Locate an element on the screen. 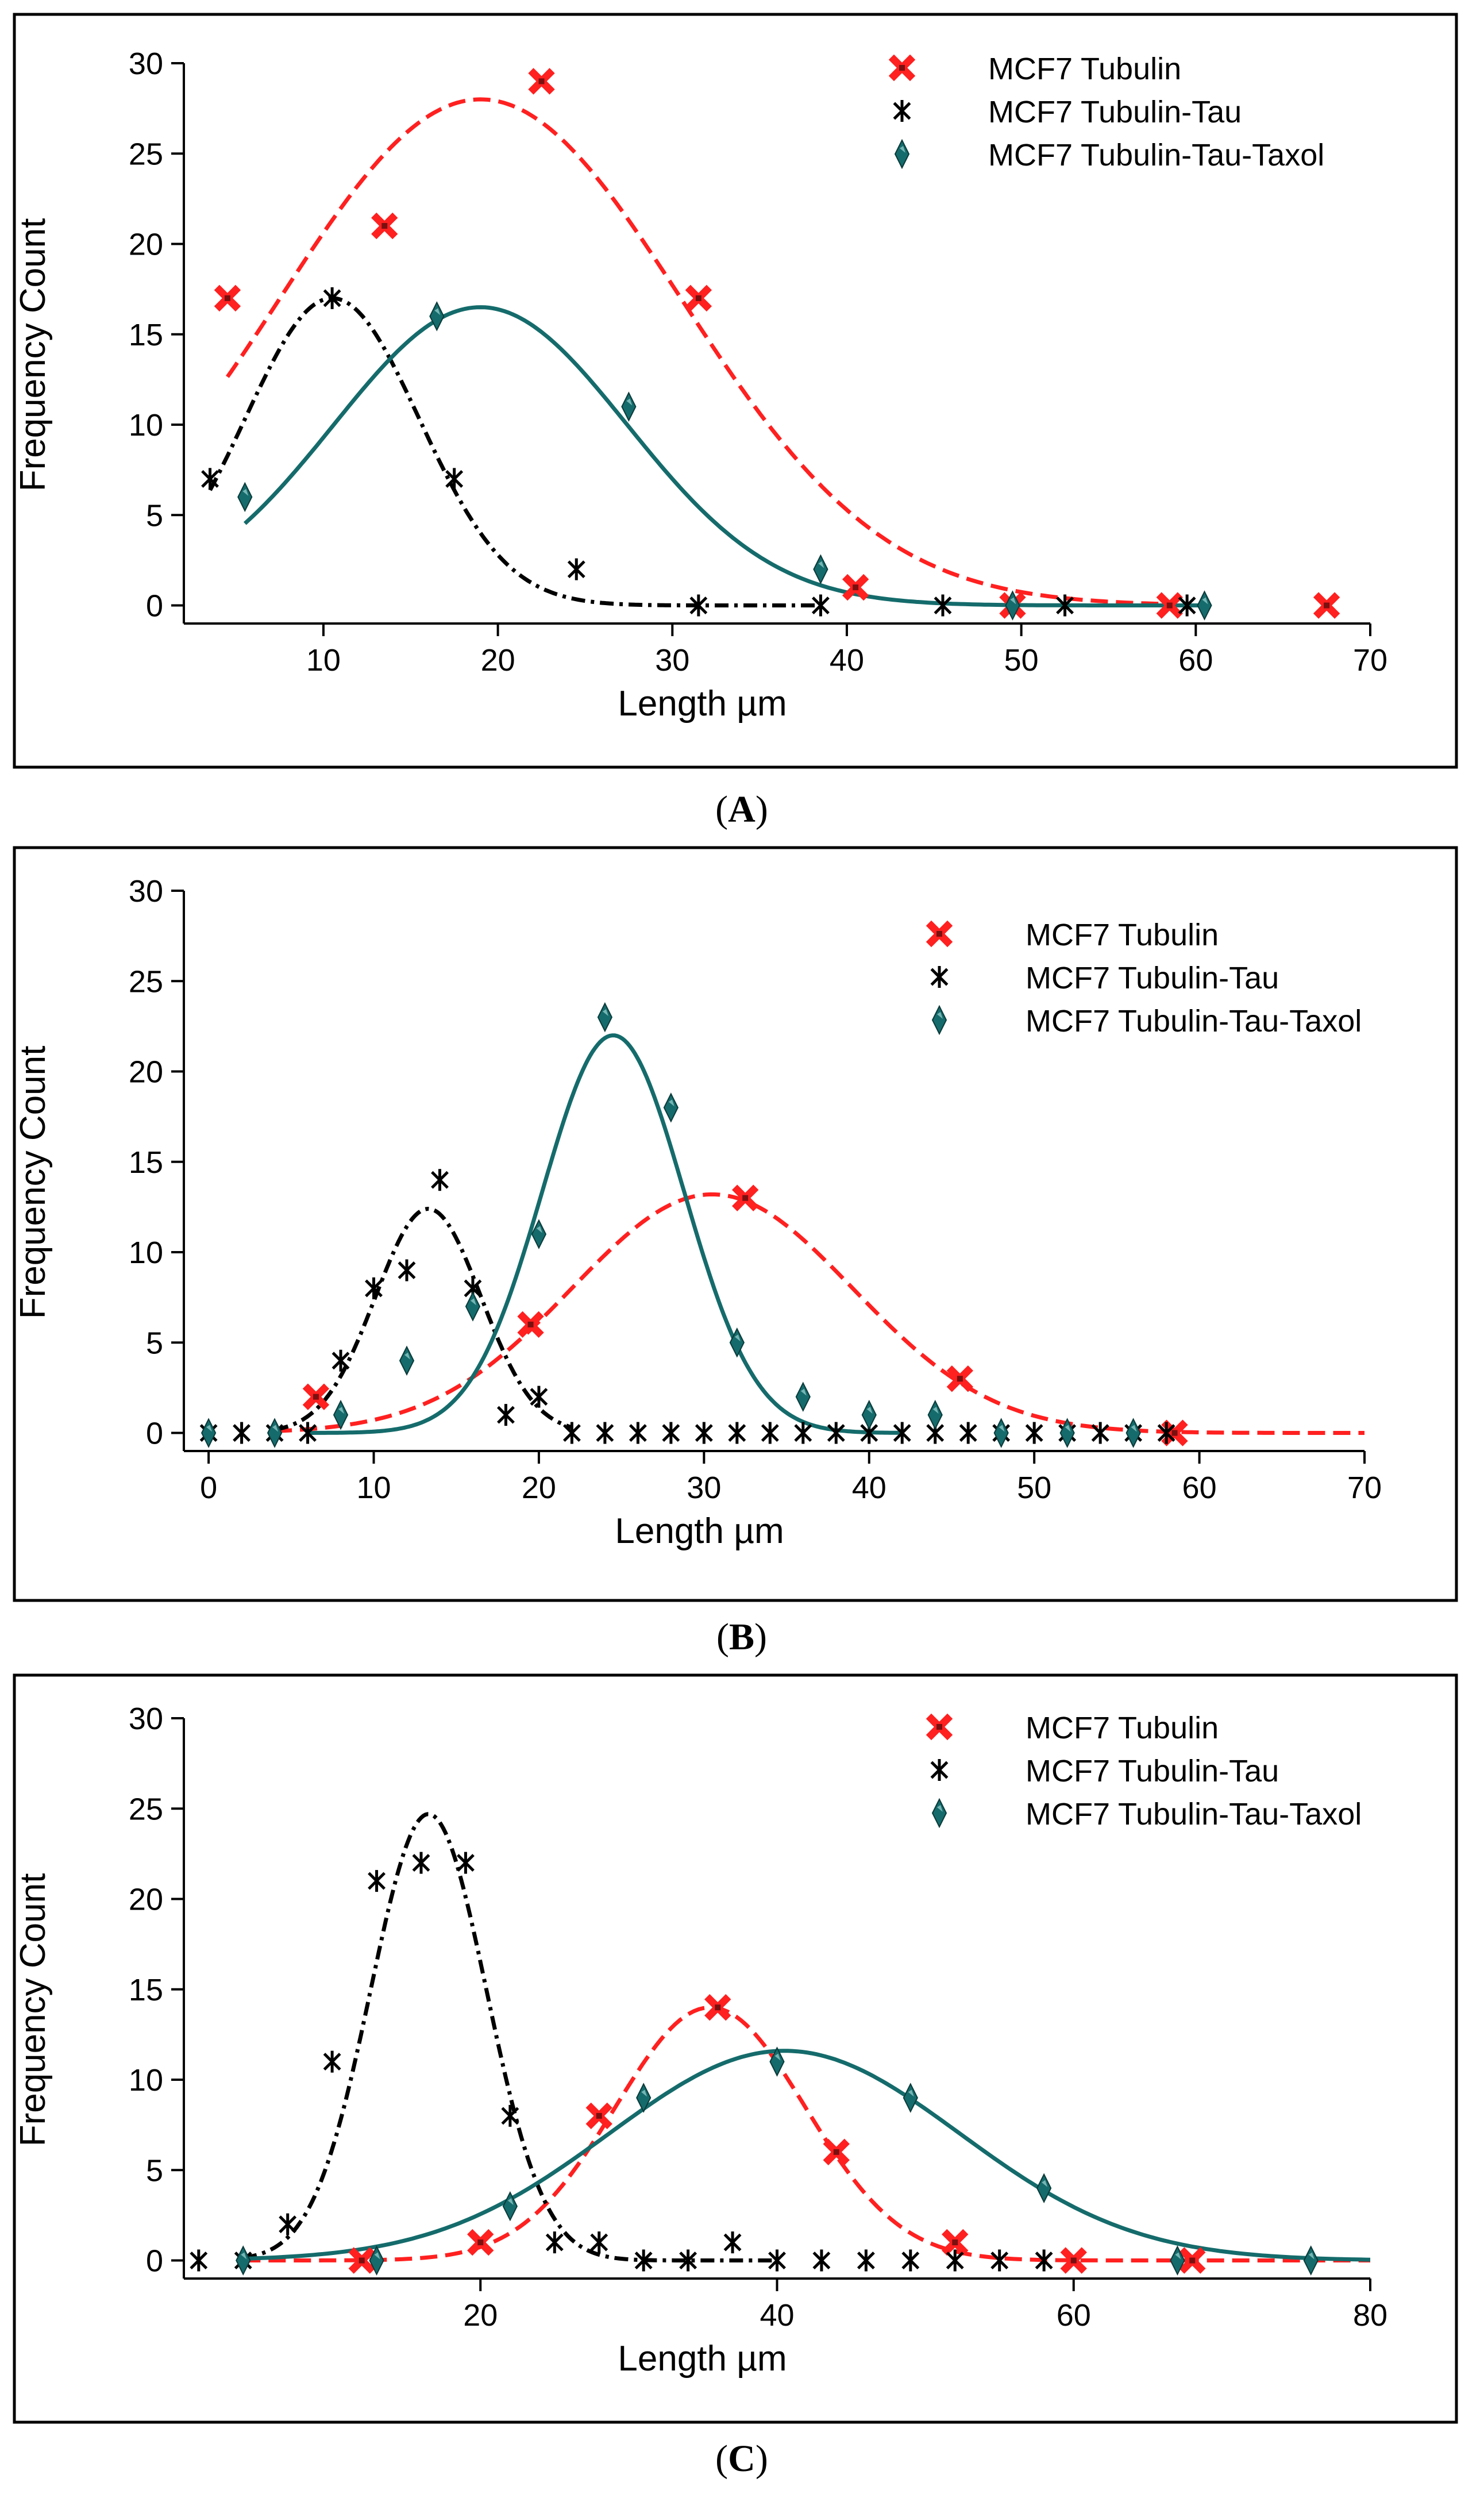 The width and height of the screenshot is (1484, 2513). series-tau-points is located at coordinates (687, 1306).